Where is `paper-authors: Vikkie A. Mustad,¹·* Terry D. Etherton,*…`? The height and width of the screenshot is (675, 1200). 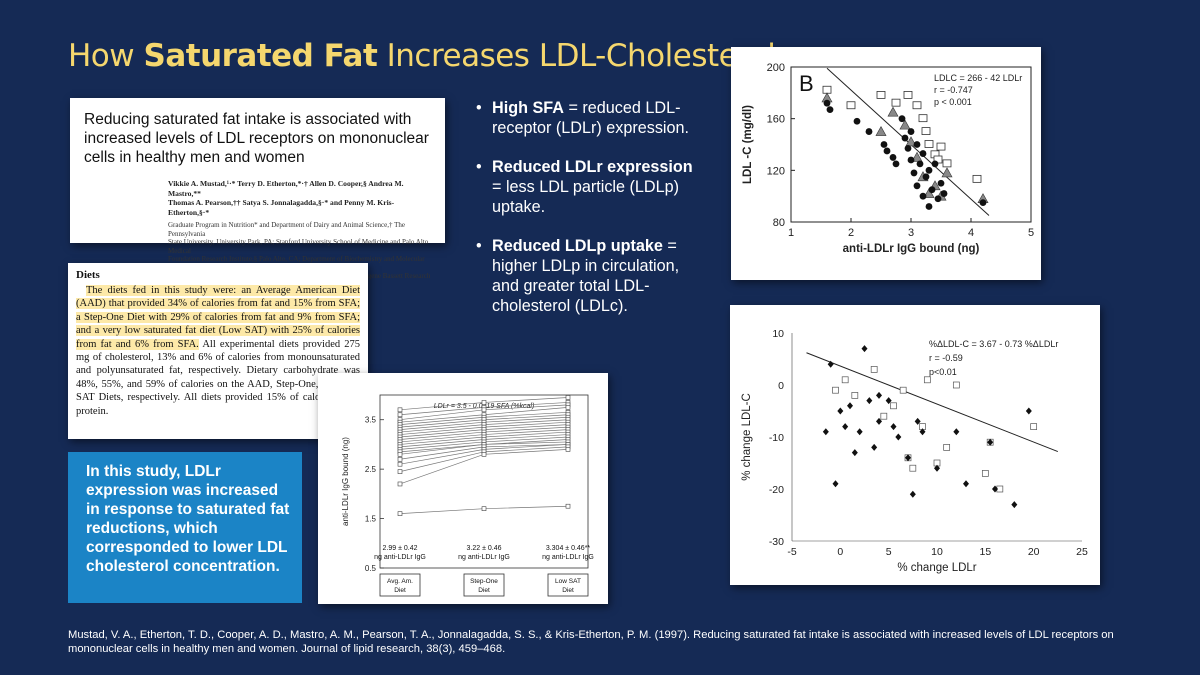 paper-authors: Vikkie A. Mustad,¹·* Terry D. Etherton,*… is located at coordinates (299, 198).